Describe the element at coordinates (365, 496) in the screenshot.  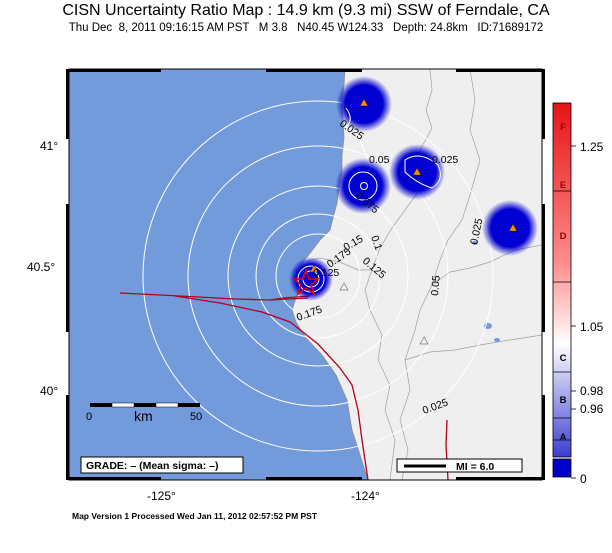
I see `longitude-label: -124°` at that location.